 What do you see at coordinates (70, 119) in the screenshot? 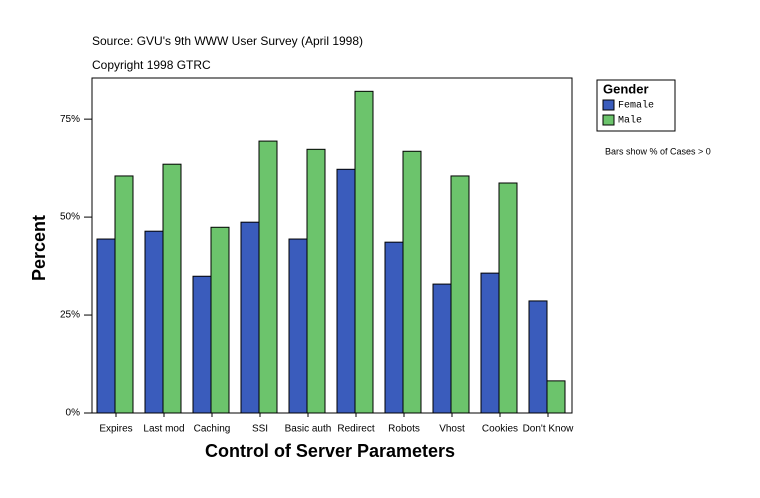
I see `y-tick-label: 75%` at bounding box center [70, 119].